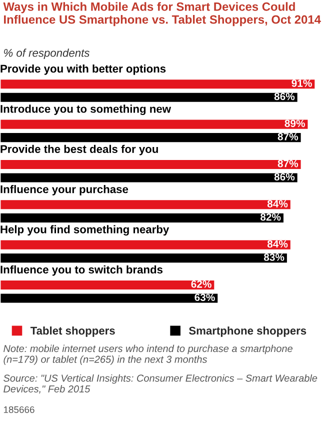 This screenshot has width=324, height=423. I want to click on y-tick-label: Provide you with better options, so click(83, 69).